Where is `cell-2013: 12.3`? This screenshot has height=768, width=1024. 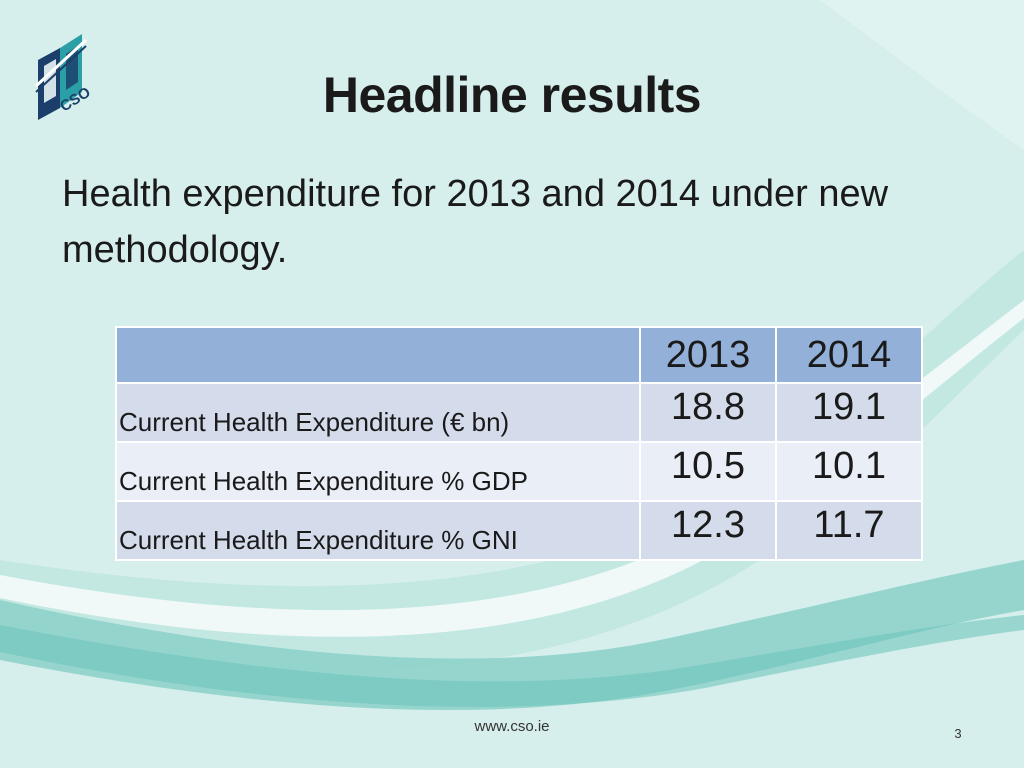
cell-2013: 12.3 is located at coordinates (708, 530).